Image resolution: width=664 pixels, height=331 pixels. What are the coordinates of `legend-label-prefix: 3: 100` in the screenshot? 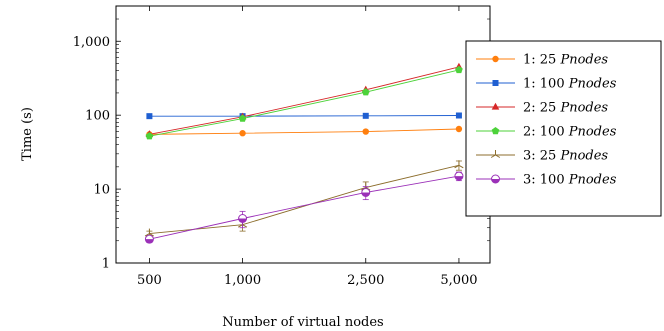 It's located at (546, 180).